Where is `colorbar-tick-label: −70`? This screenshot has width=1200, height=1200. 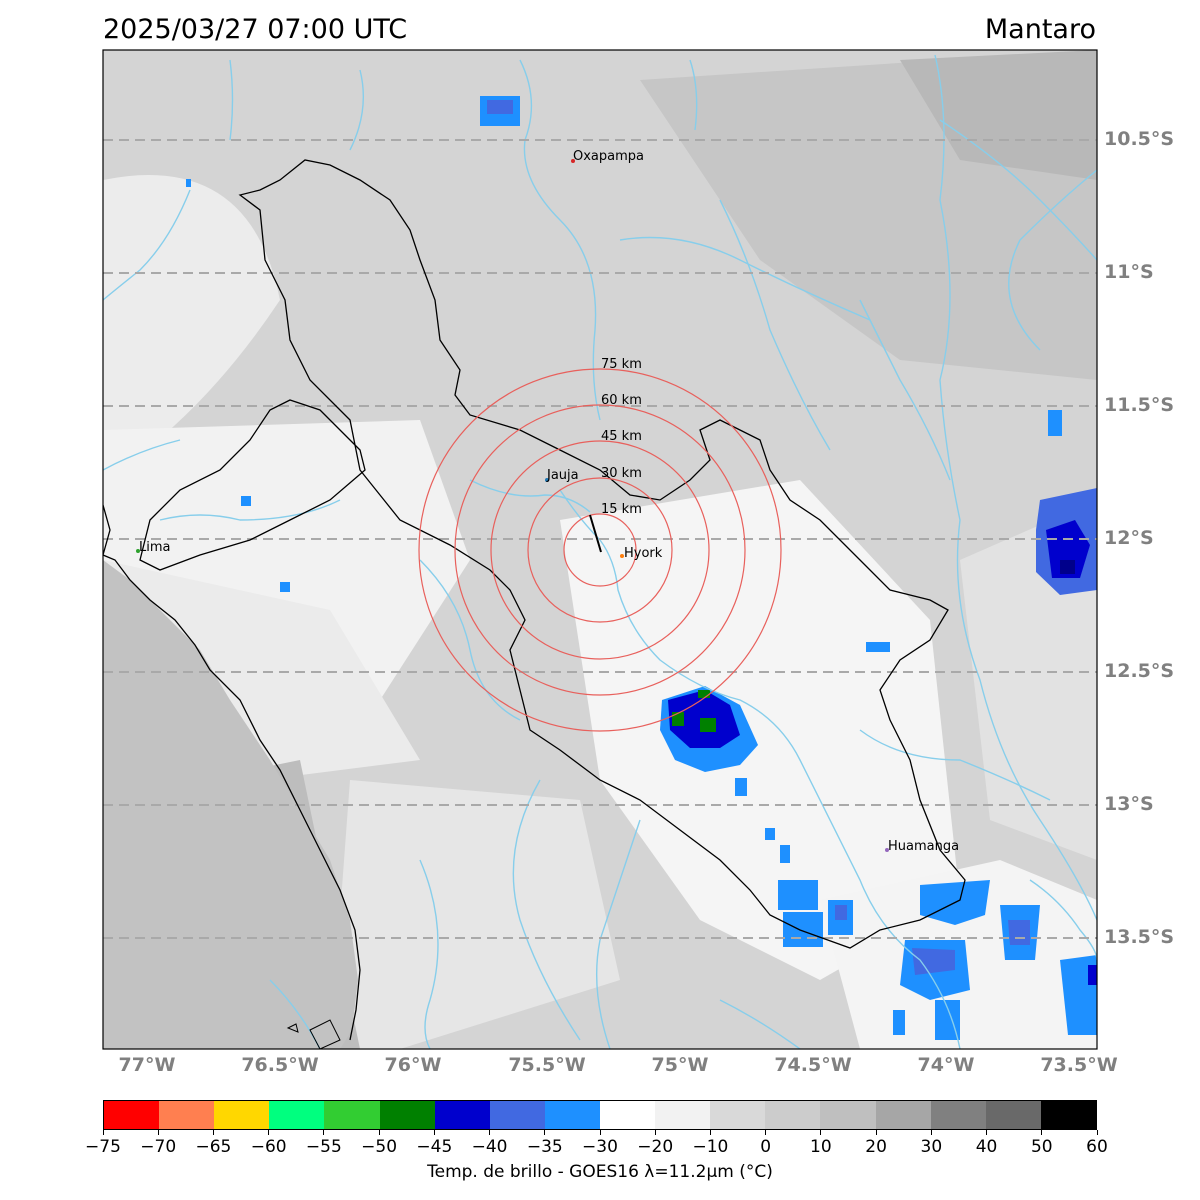 colorbar-tick-label: −70 is located at coordinates (158, 1147).